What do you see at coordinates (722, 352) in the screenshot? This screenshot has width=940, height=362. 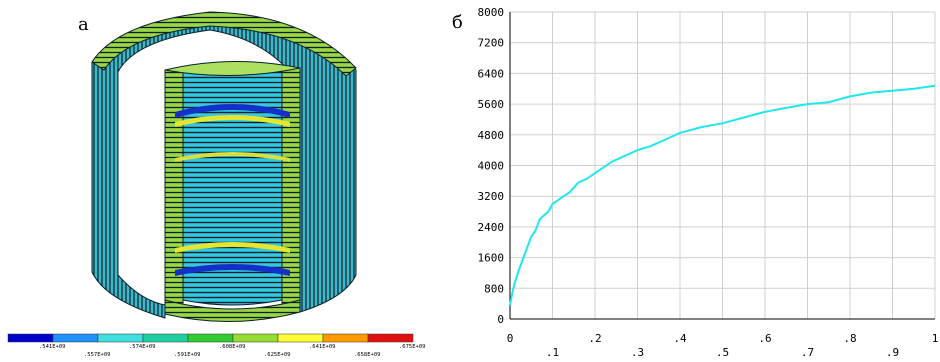 I see `x-tick-label: .5` at bounding box center [722, 352].